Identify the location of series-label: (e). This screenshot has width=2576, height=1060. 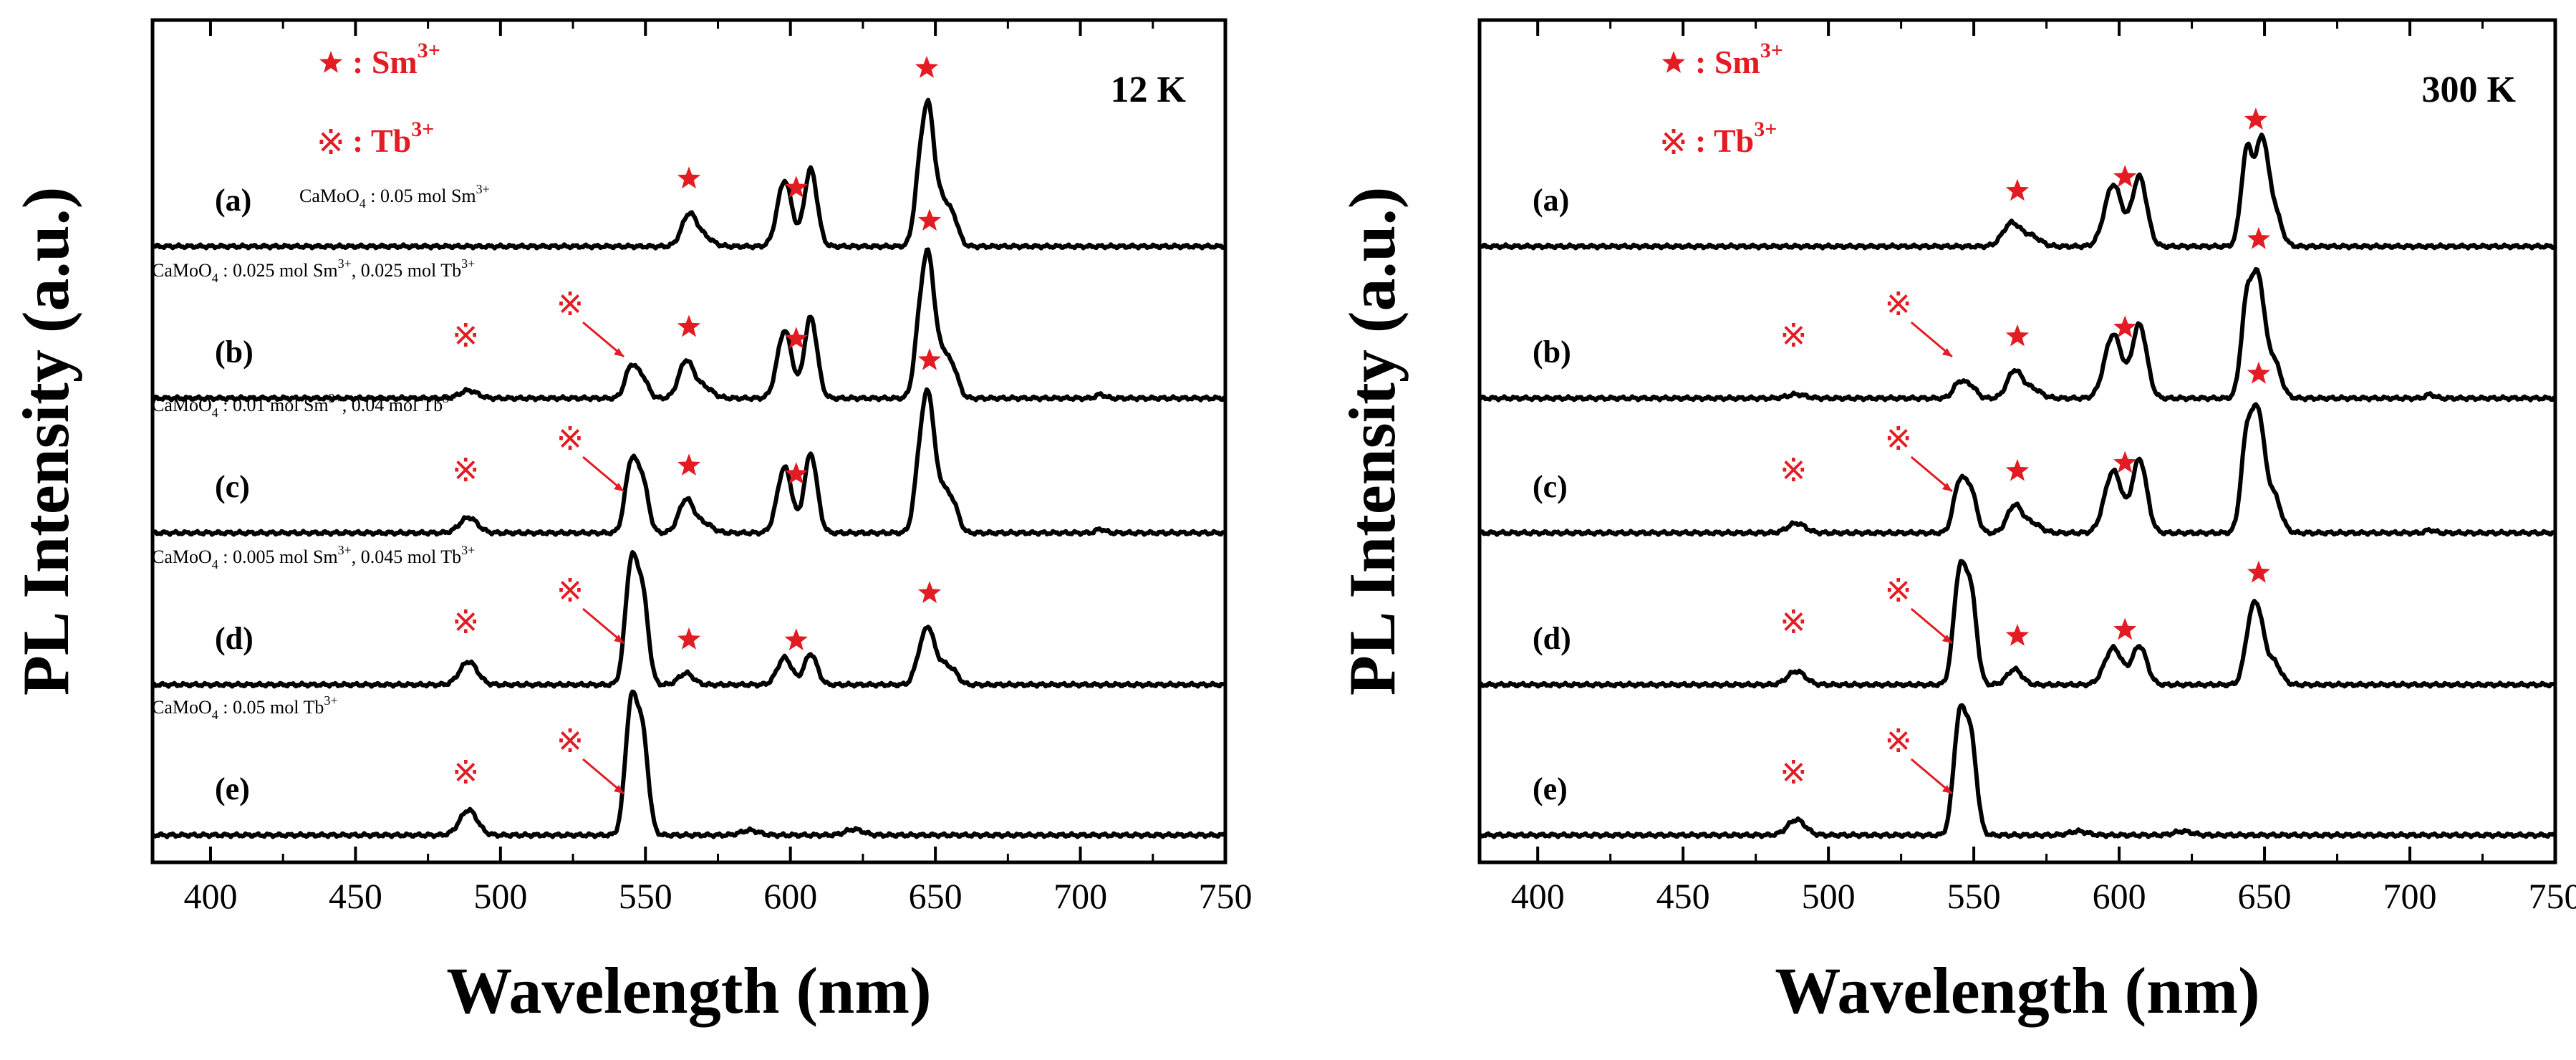
(1551, 788).